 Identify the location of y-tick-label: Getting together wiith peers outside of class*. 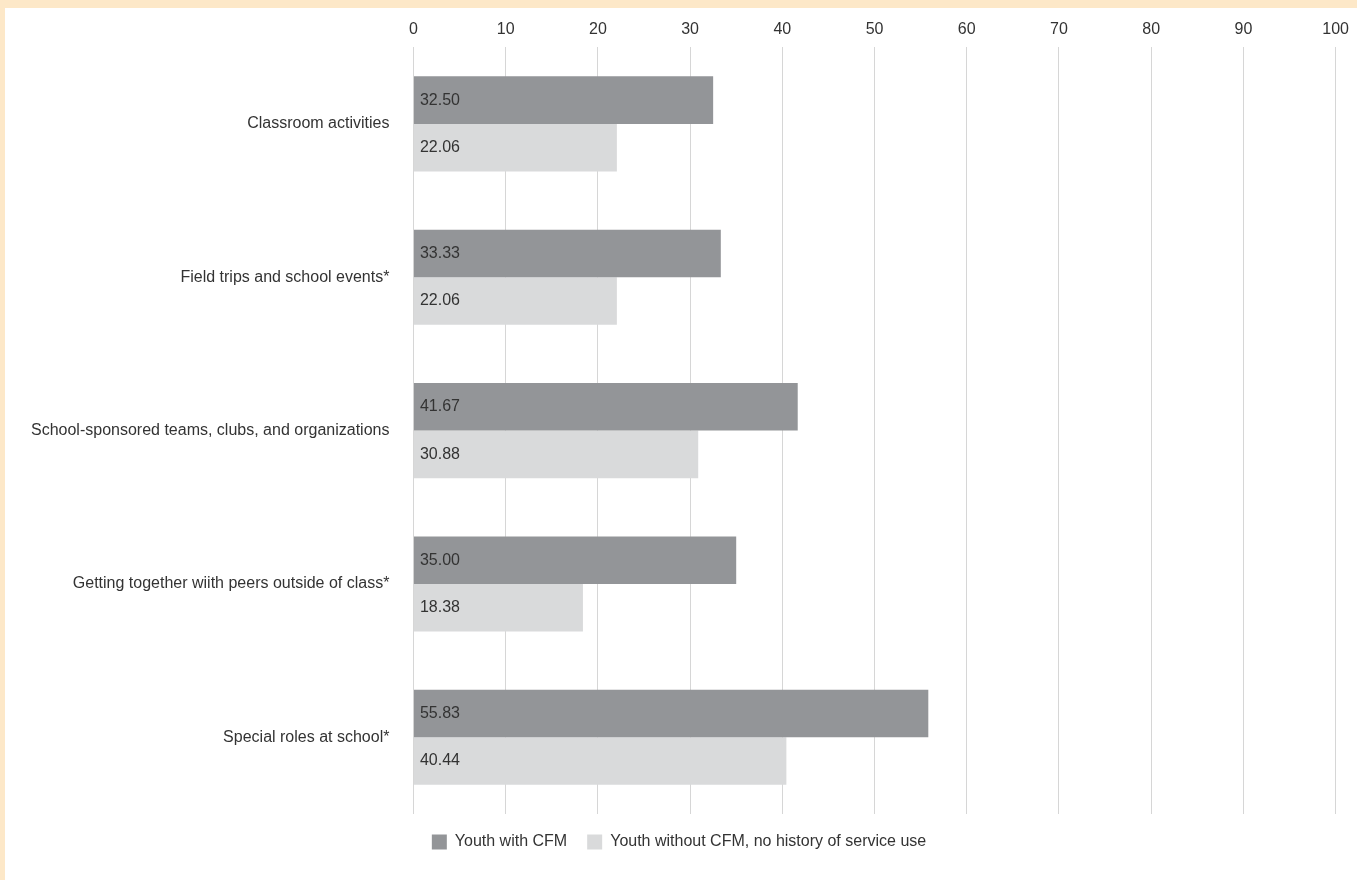
(231, 583).